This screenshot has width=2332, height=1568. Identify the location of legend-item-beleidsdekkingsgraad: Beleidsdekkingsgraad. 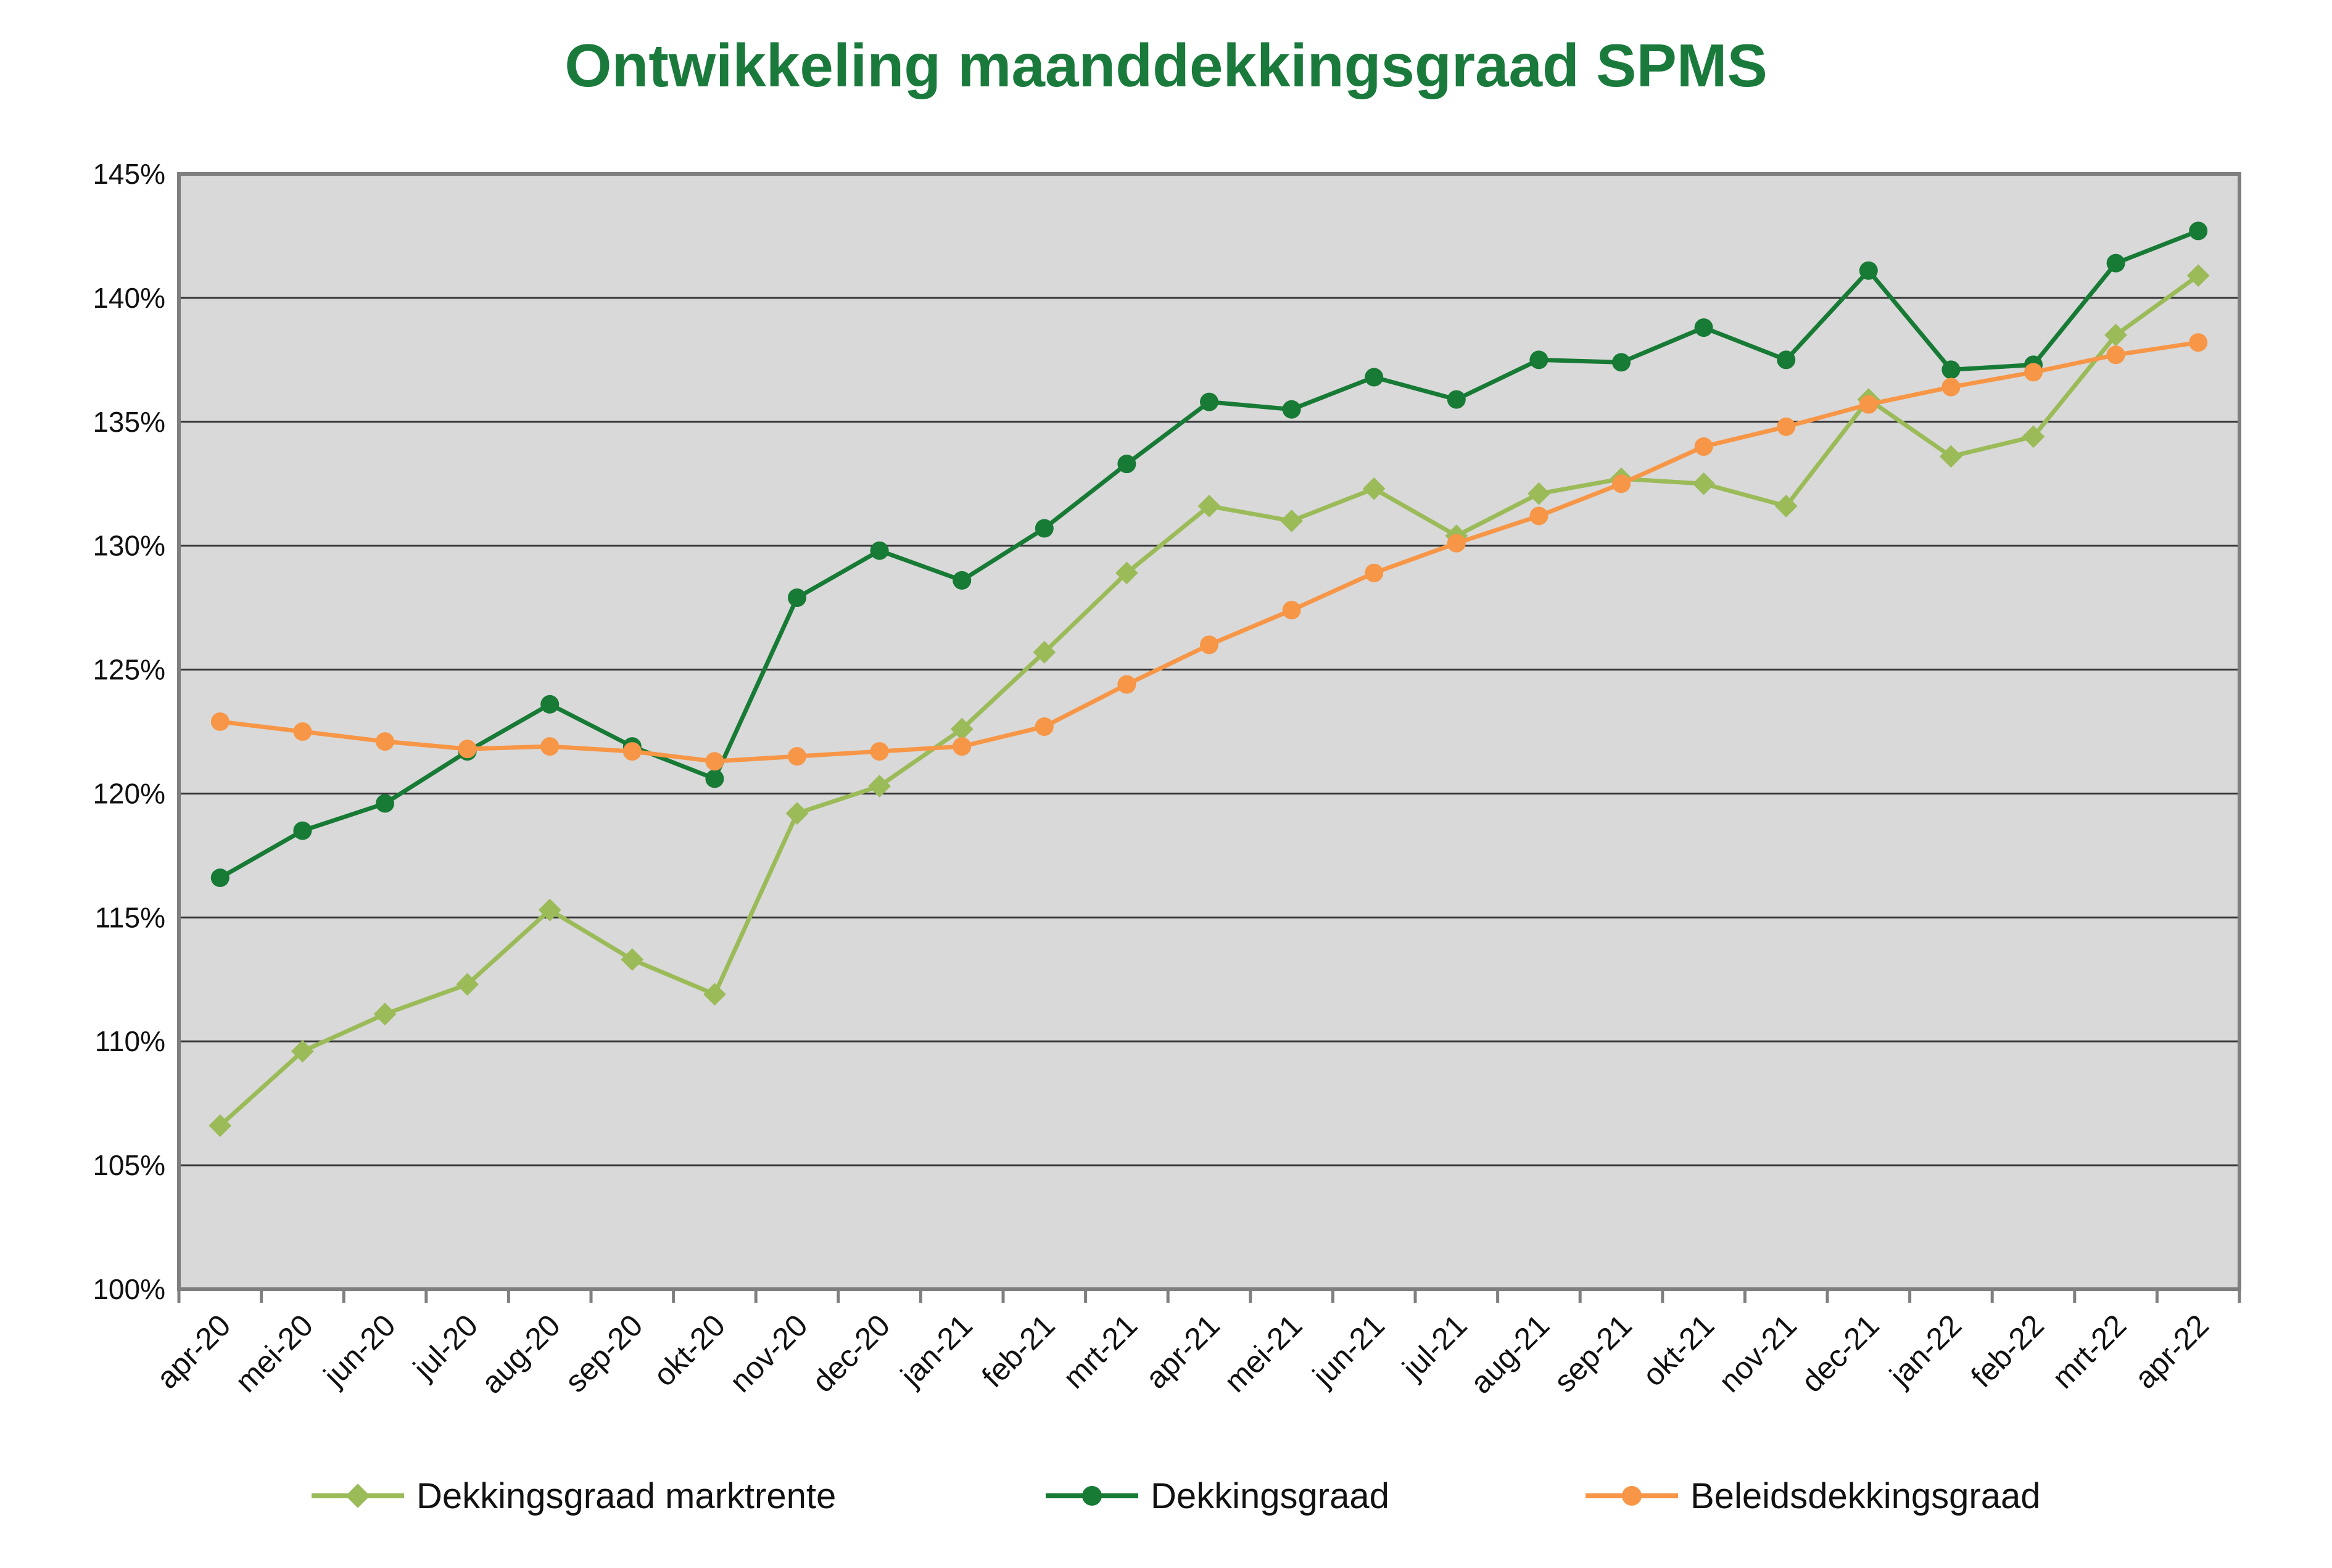
(1813, 1496).